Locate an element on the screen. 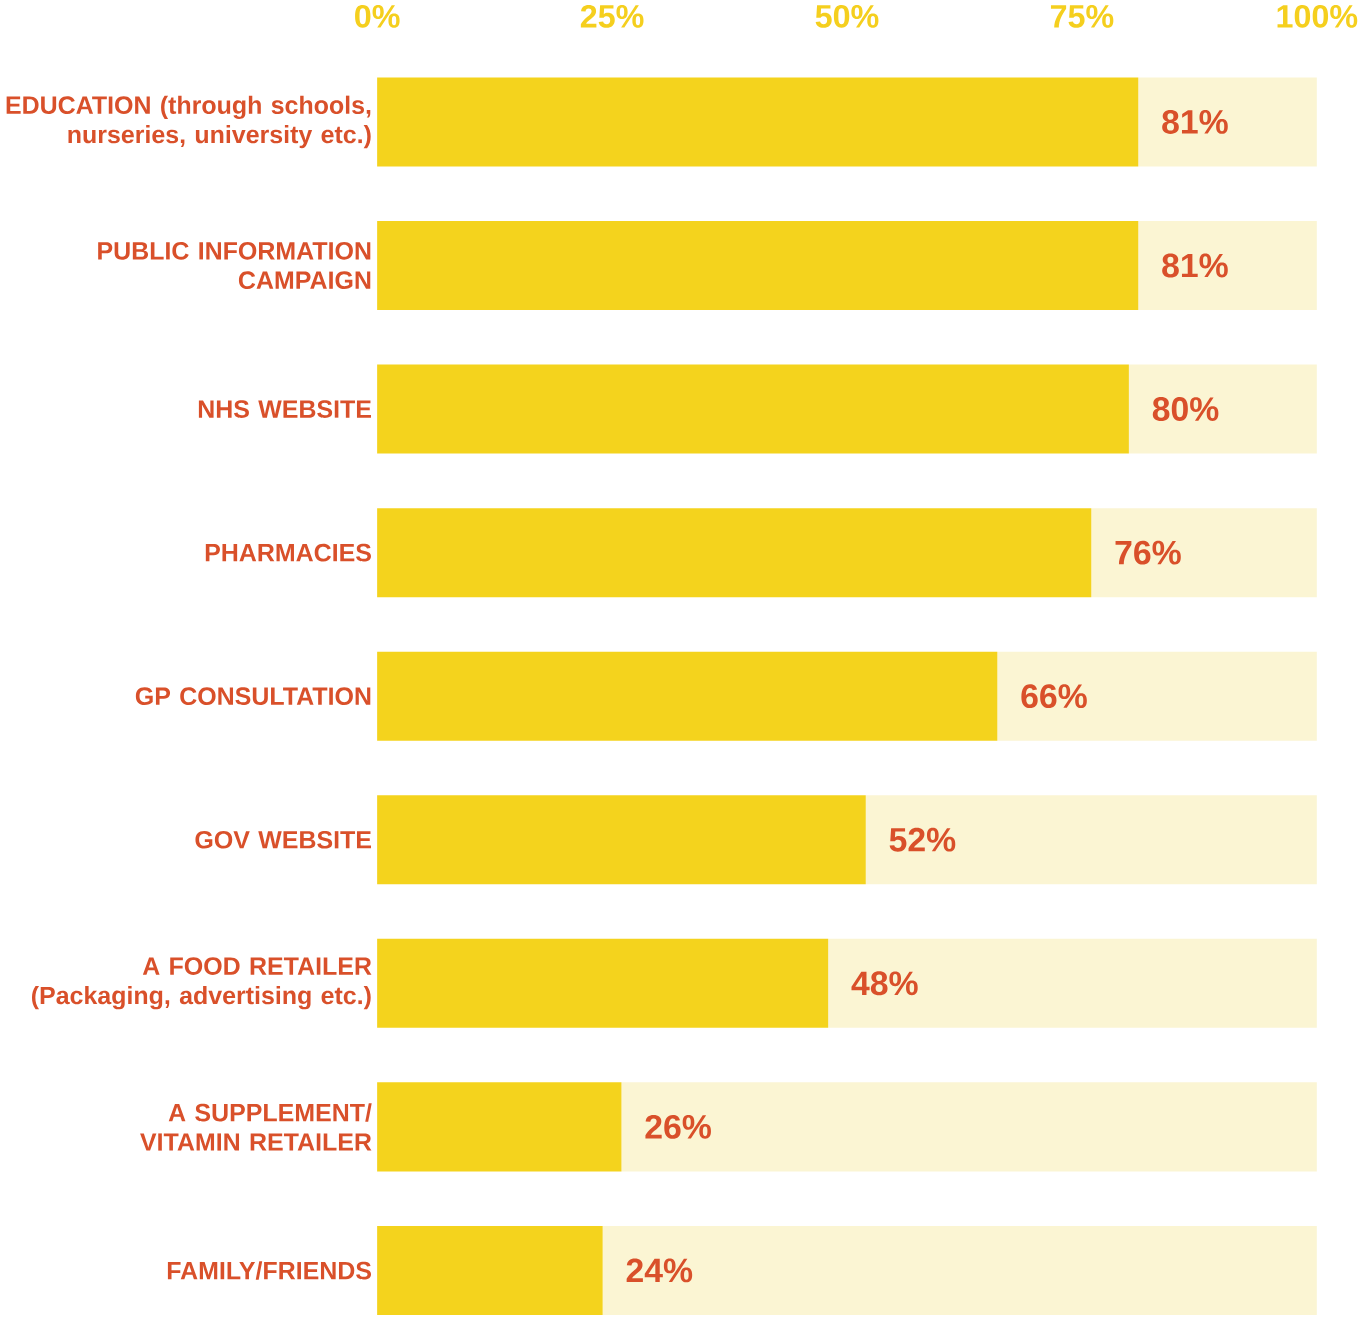  data-label: 52% is located at coordinates (922, 839).